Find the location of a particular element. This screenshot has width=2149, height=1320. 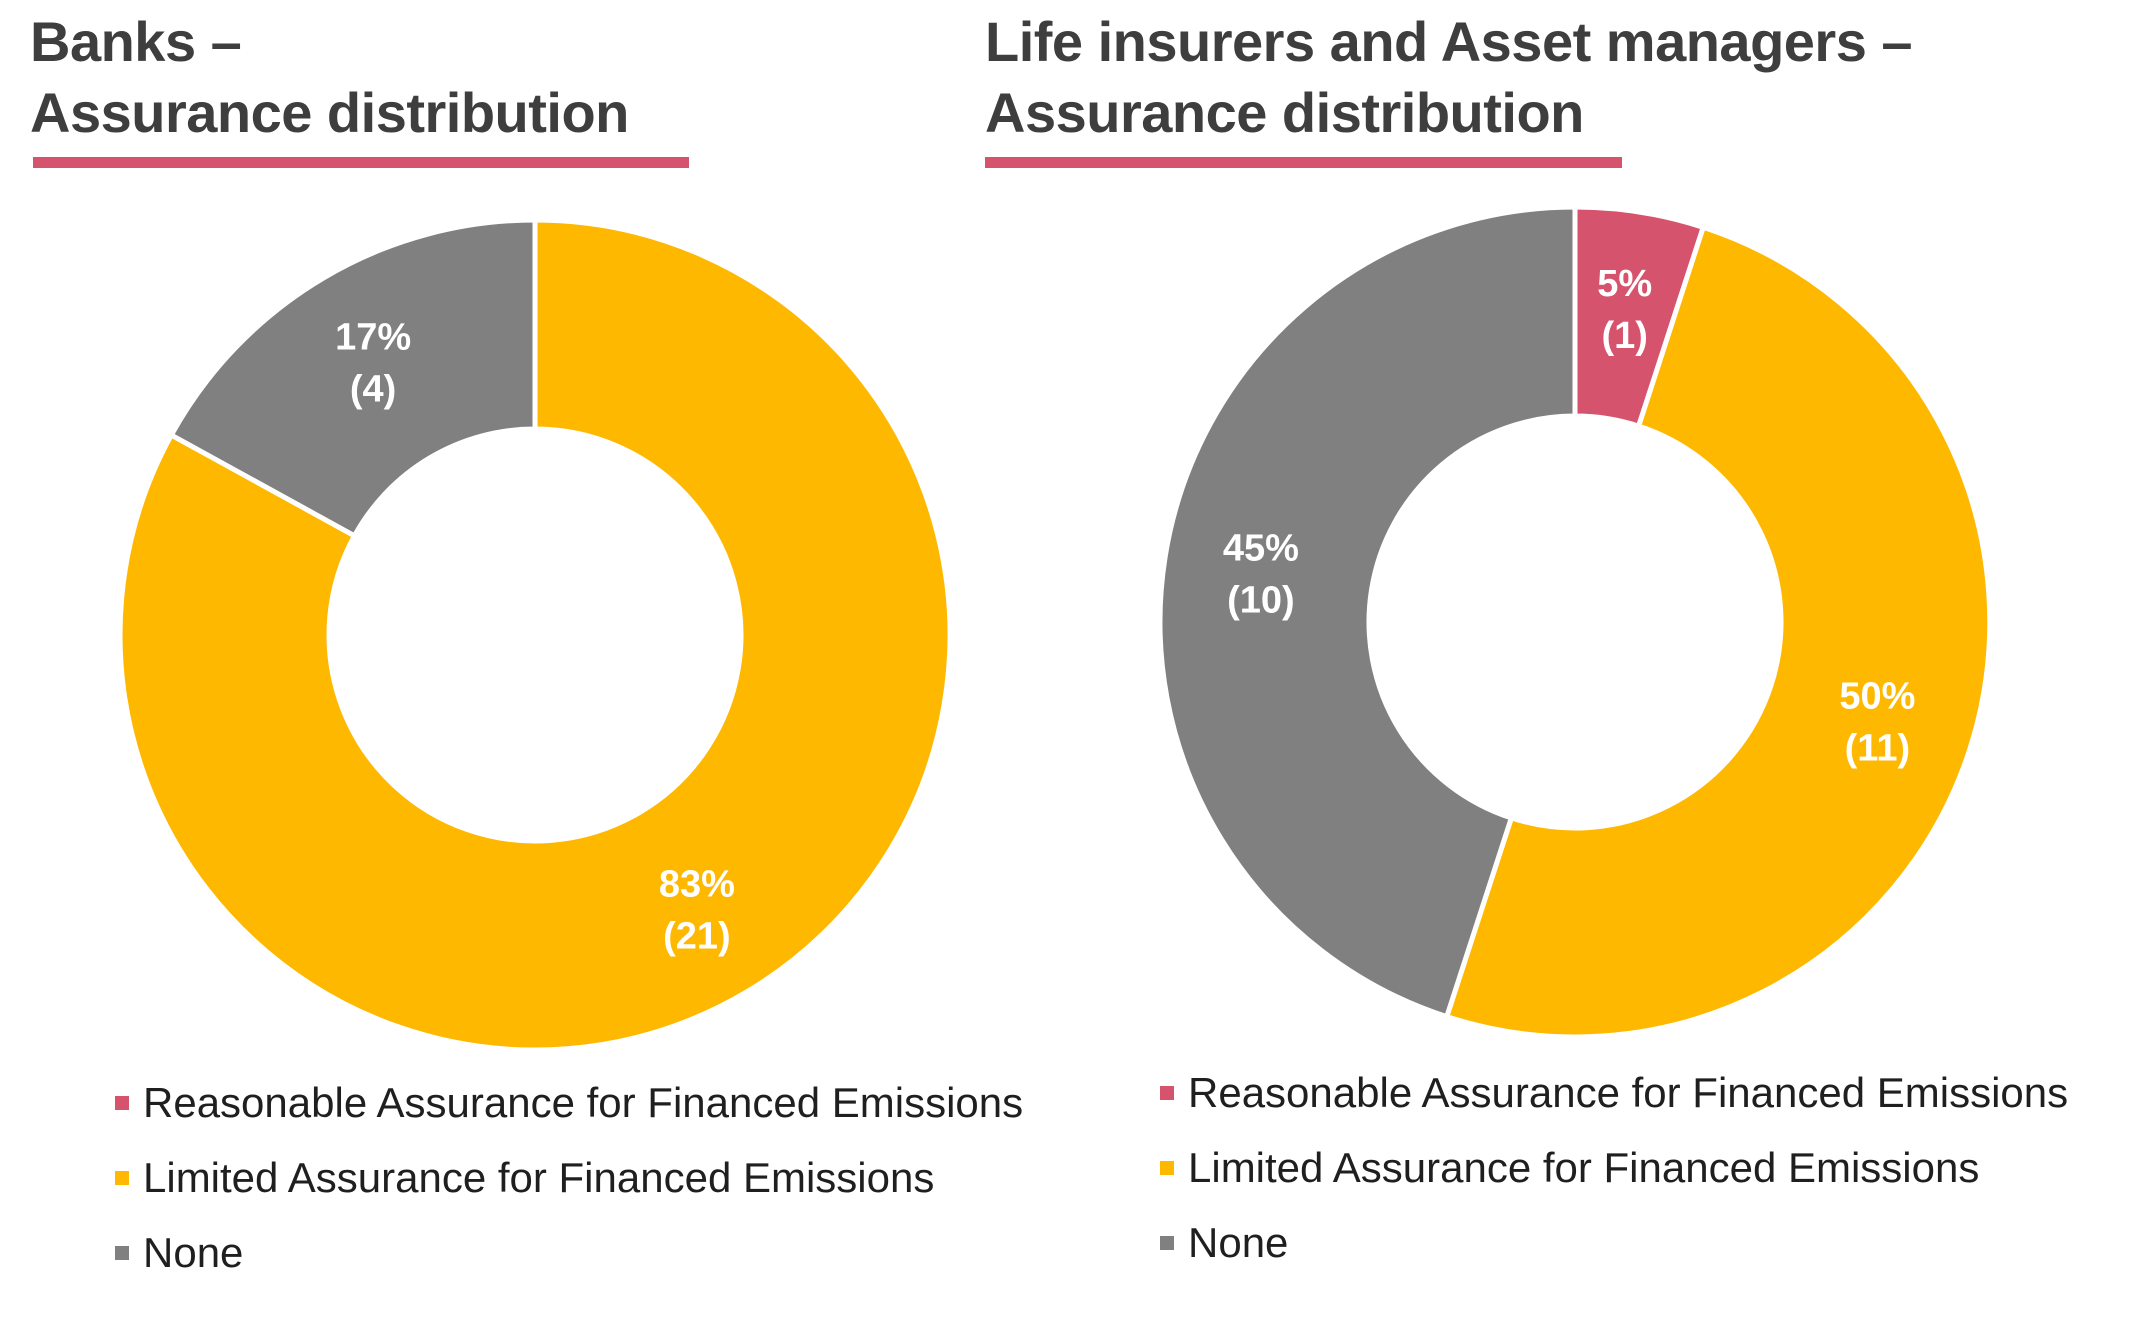

slice-label: (11) is located at coordinates (1877, 748).